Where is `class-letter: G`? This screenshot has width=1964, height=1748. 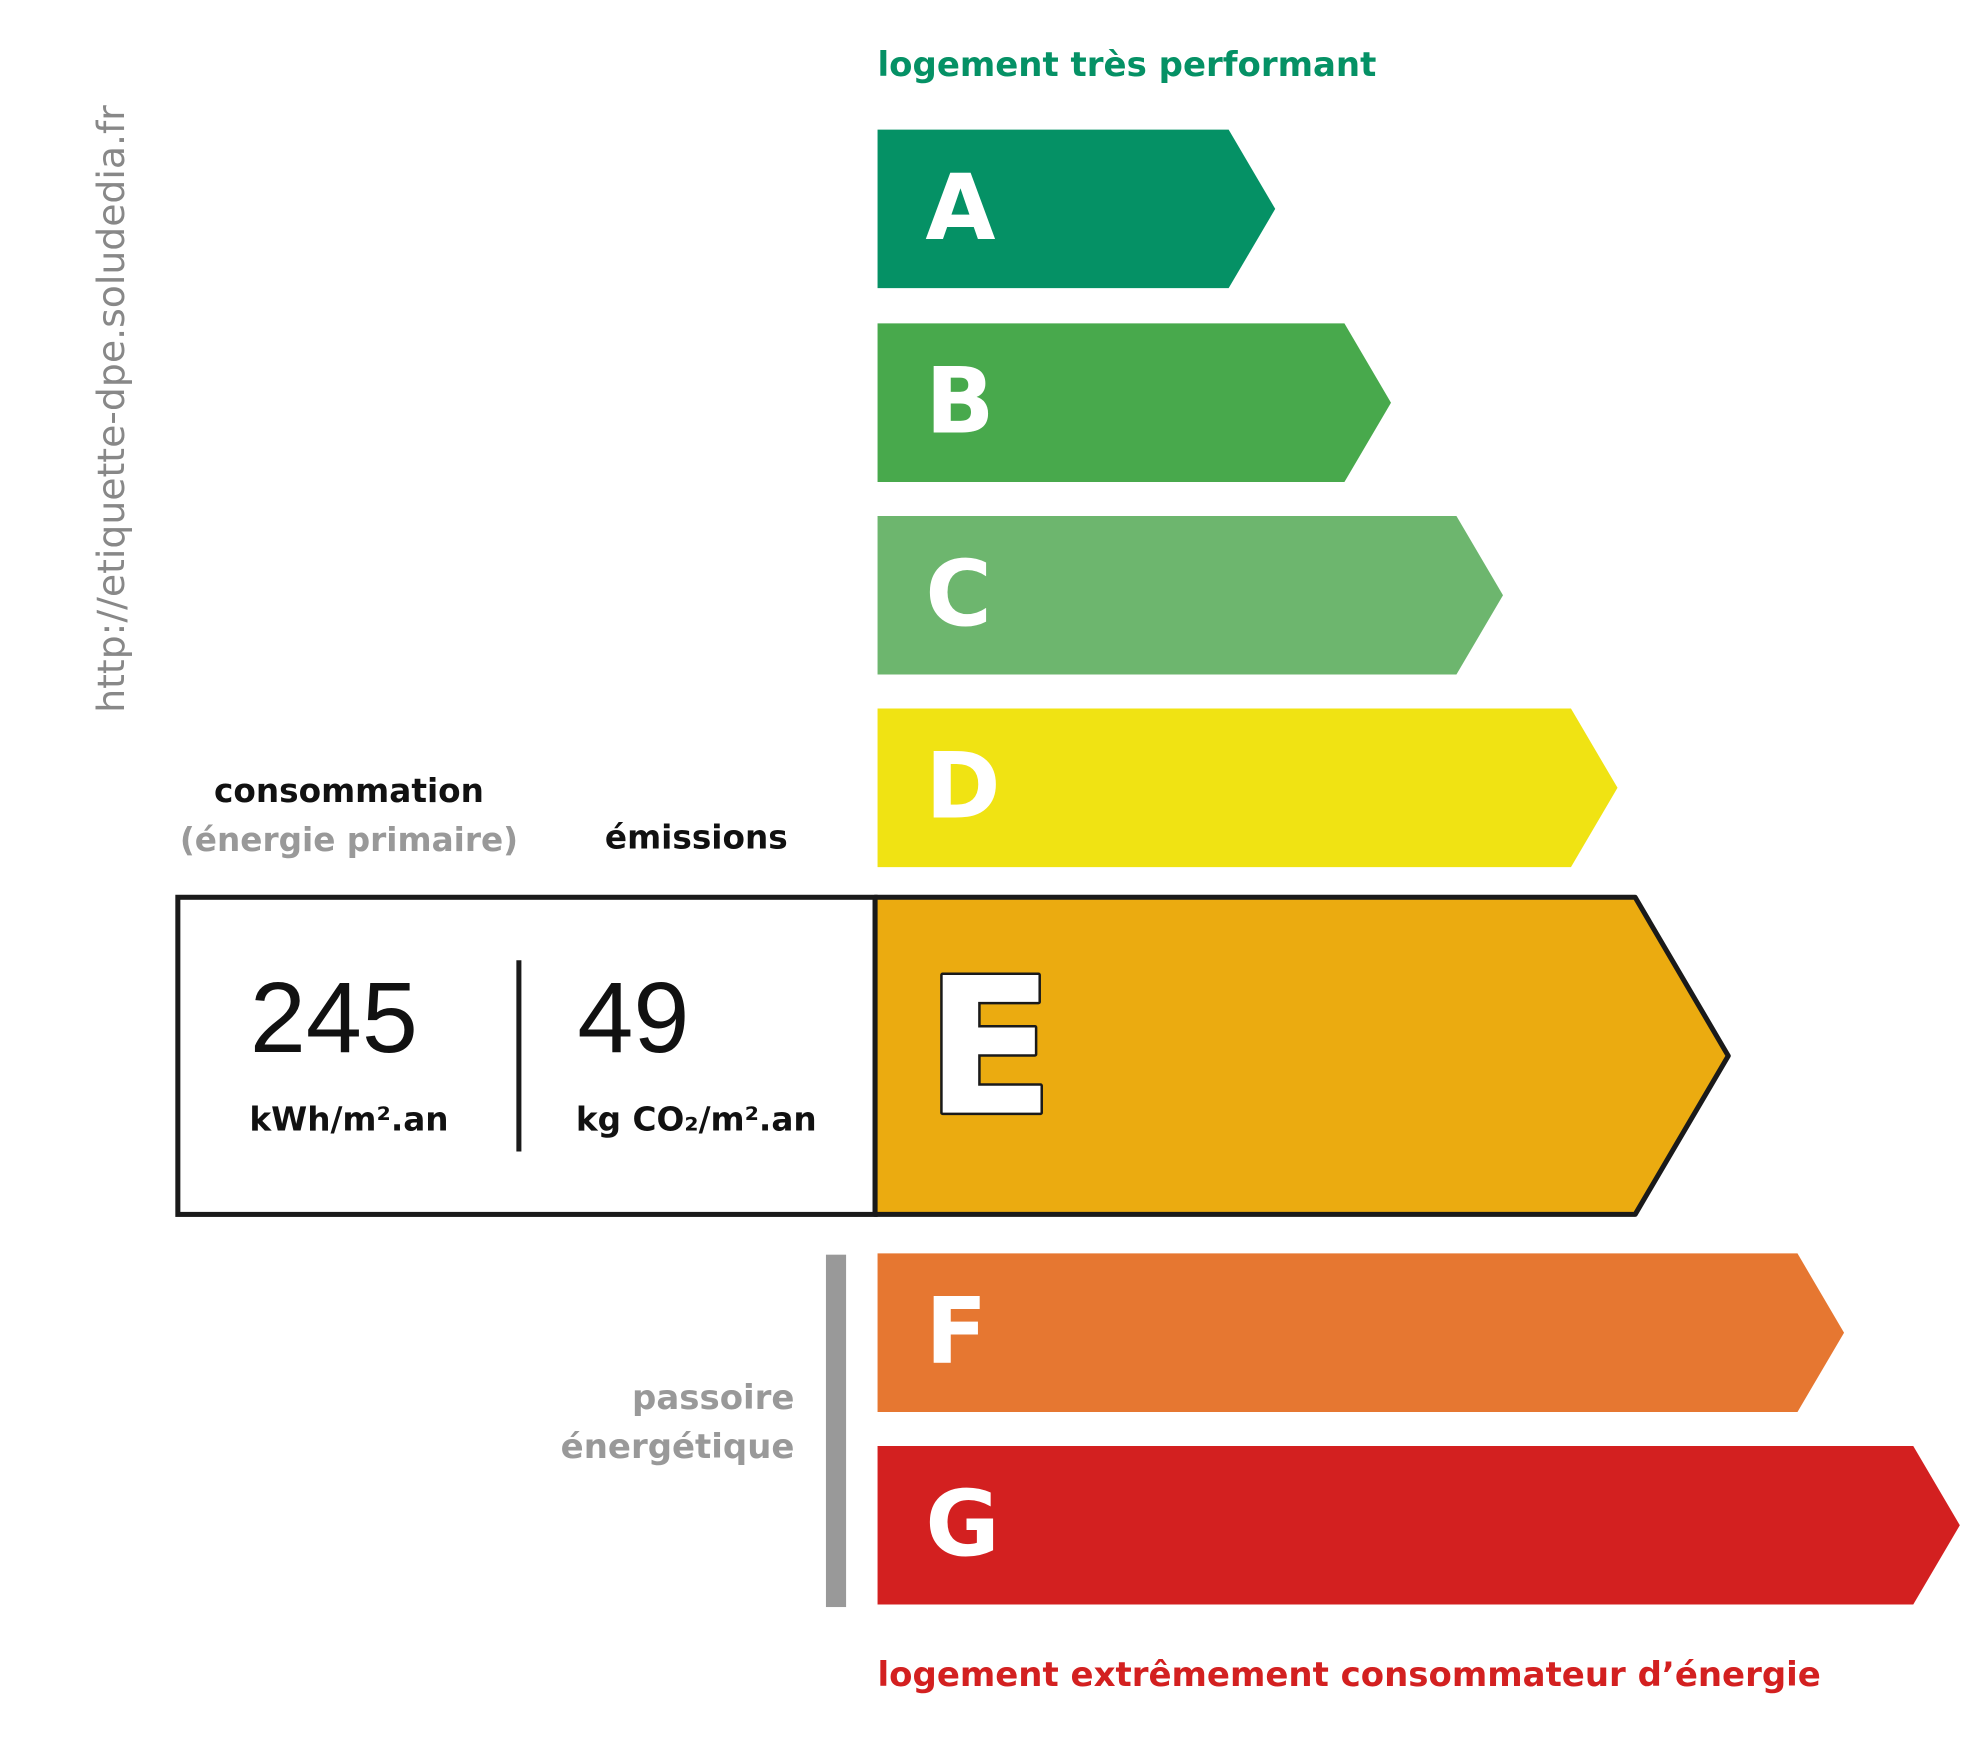 class-letter: G is located at coordinates (962, 1524).